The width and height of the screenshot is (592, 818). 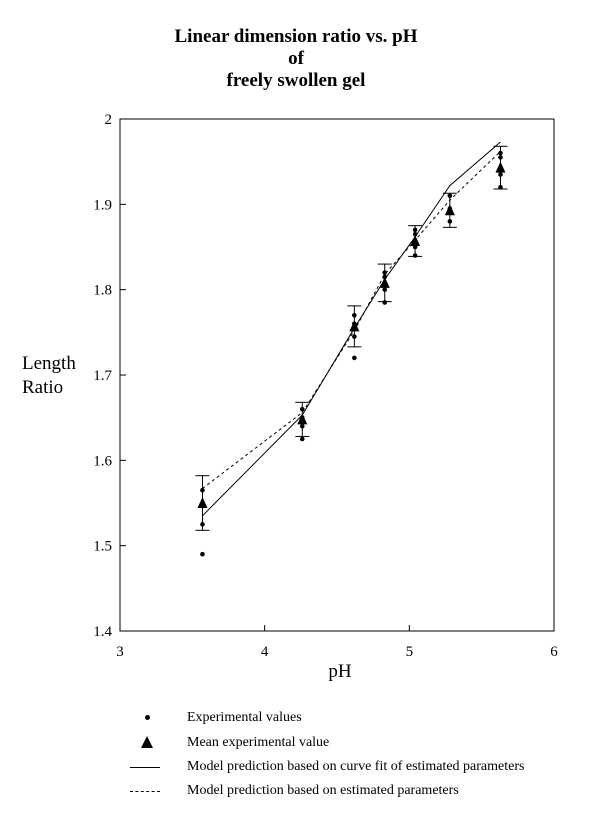 I want to click on y-tick-label: 2, so click(x=109, y=120).